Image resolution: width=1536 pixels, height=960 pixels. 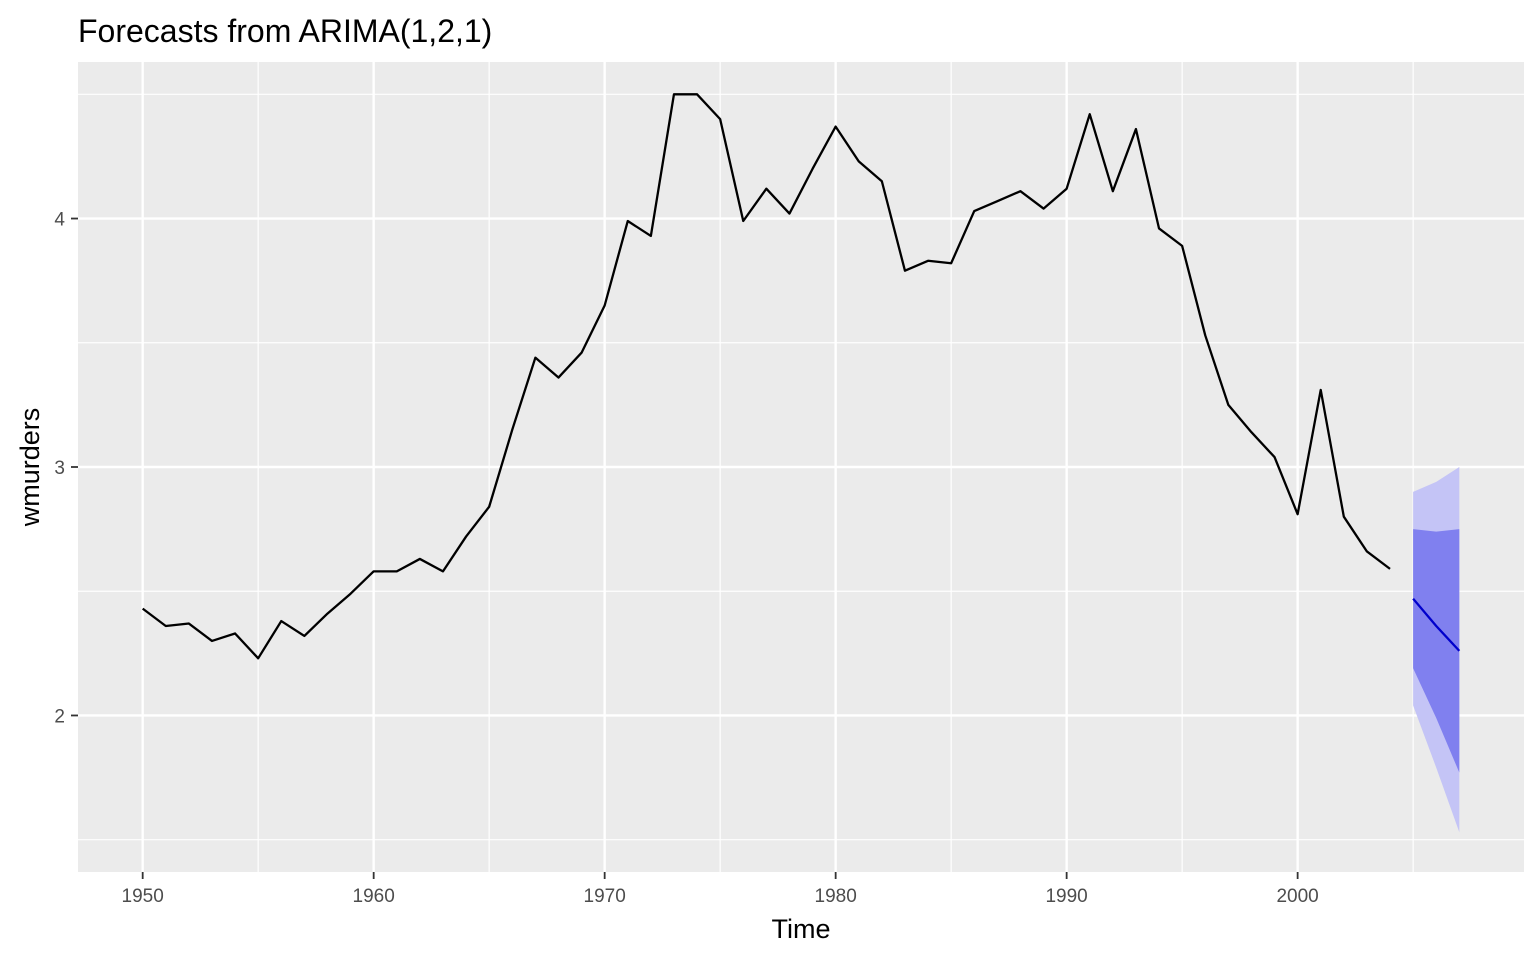 What do you see at coordinates (59, 716) in the screenshot?
I see `y-tick-label-2: 2` at bounding box center [59, 716].